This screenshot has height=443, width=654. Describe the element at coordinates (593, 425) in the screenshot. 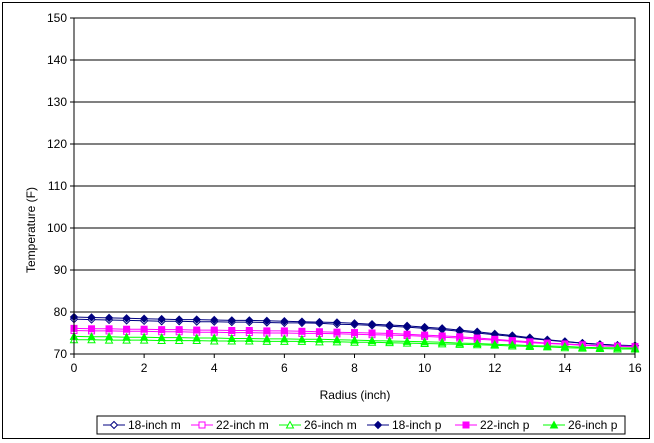

I see `legend-label: 26-inch p` at that location.